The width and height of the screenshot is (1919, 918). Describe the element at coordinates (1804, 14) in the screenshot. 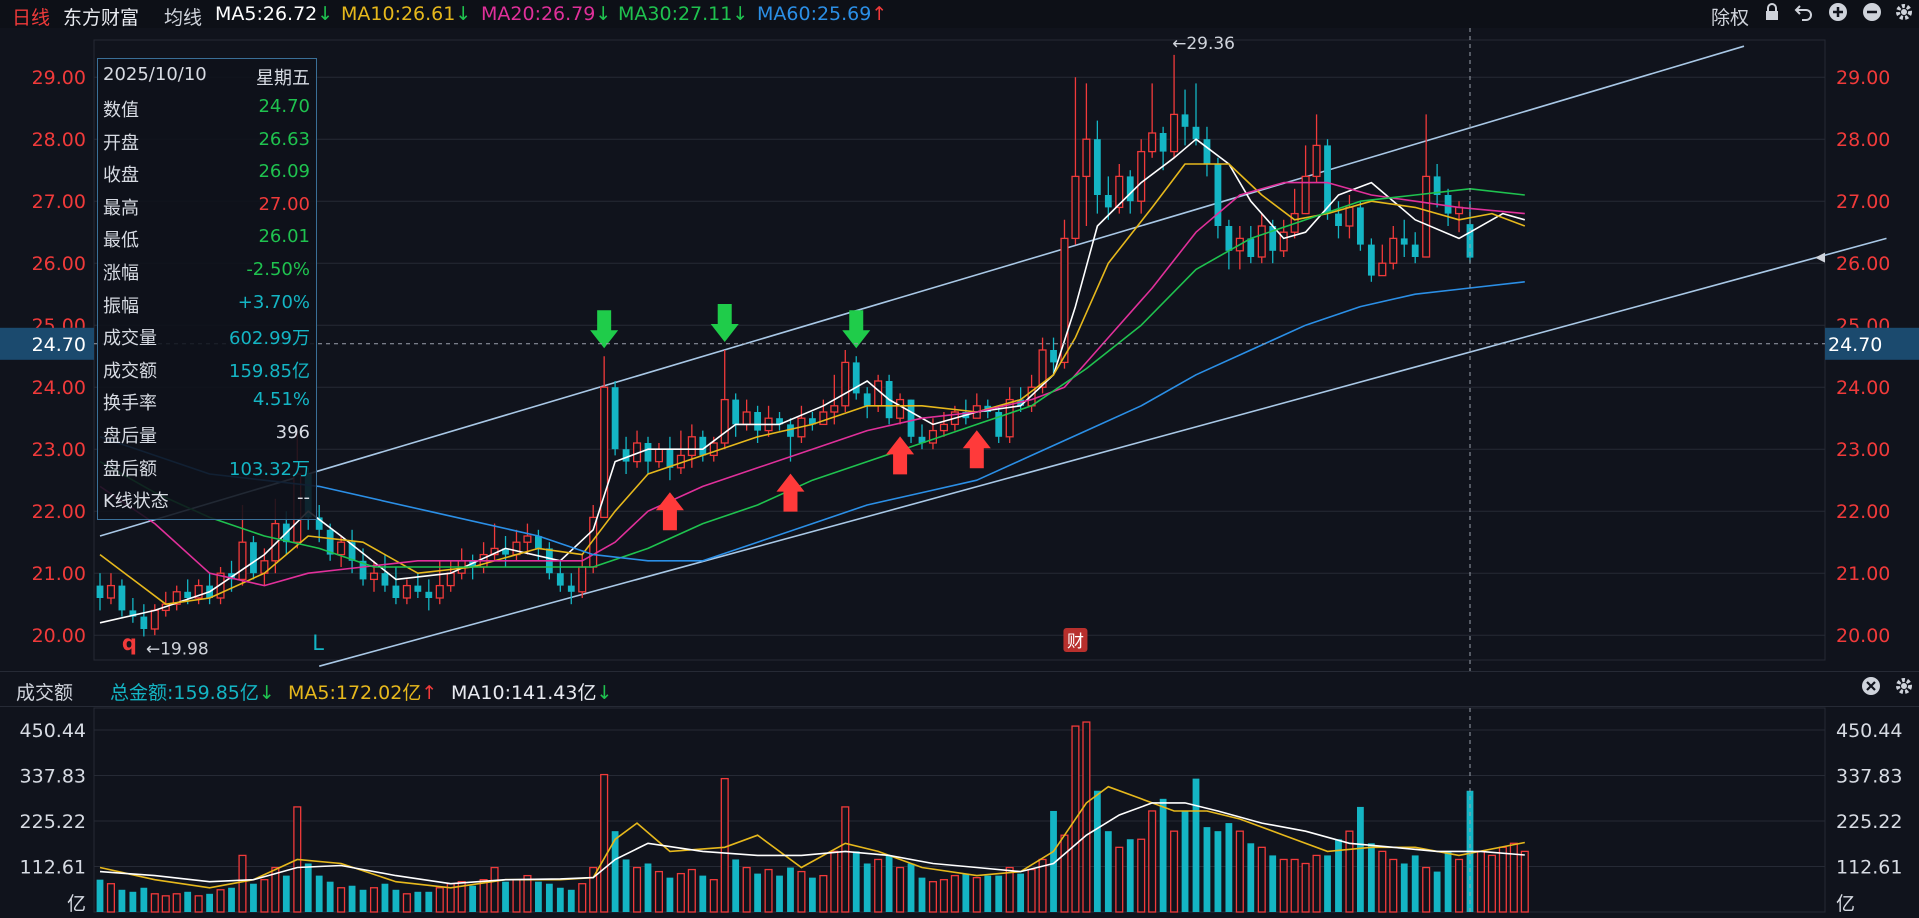

I see `undo-icon` at that location.